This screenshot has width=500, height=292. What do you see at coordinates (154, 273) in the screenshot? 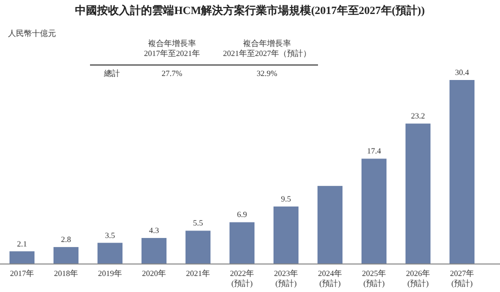
I see `x-tick-label: 2020年` at bounding box center [154, 273].